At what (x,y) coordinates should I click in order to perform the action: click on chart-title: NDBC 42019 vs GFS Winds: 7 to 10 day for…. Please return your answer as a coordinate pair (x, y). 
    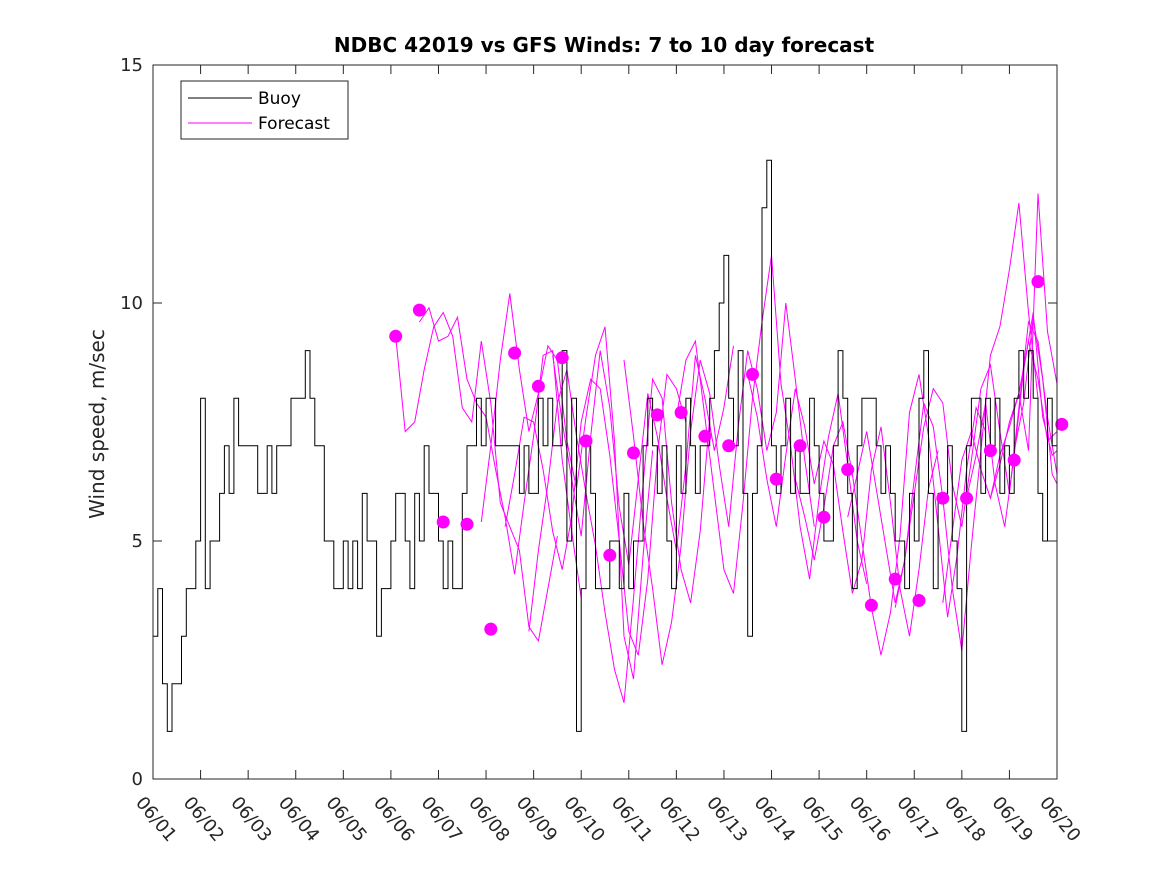
    Looking at the image, I should click on (604, 45).